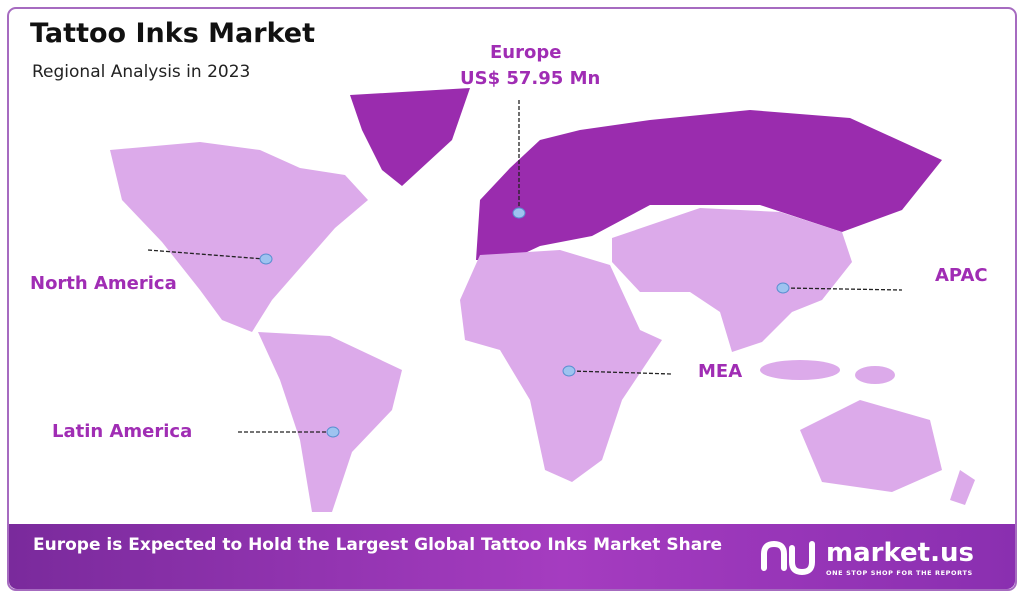  Describe the element at coordinates (330, 422) in the screenshot. I see `latin-america` at that location.